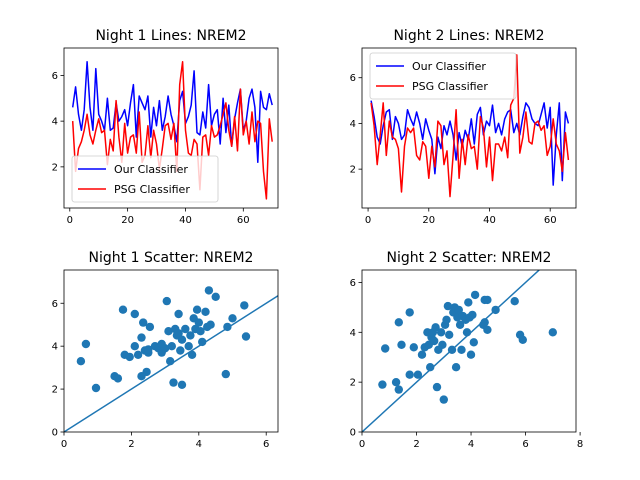 This screenshot has width=640, height=480. Describe the element at coordinates (489, 220) in the screenshot. I see `night2-lines-x-tick-label: 40` at that location.